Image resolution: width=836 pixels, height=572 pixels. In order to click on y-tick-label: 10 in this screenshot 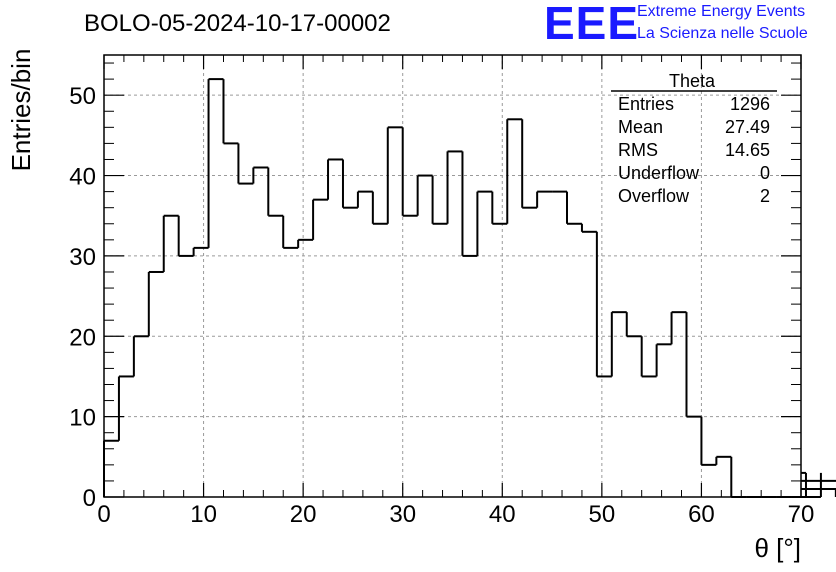, I will do `click(82, 418)`.